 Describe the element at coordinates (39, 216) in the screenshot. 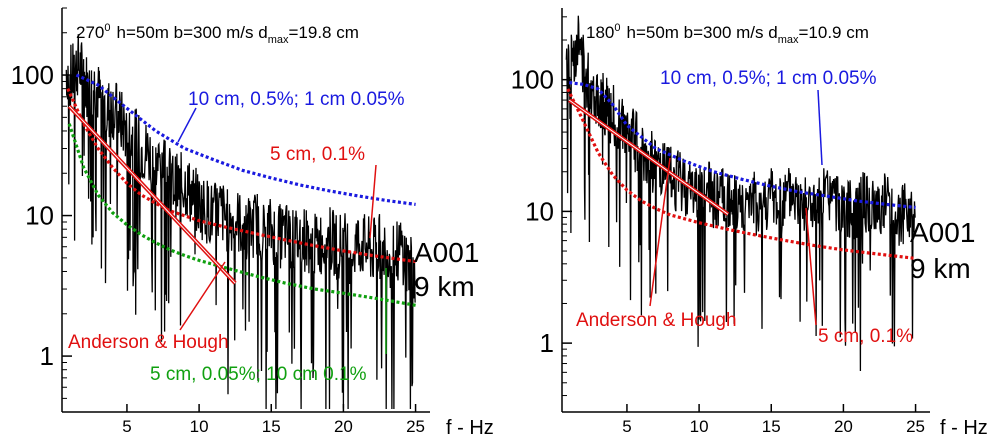

I see `left-ytick-label-1: 10` at that location.